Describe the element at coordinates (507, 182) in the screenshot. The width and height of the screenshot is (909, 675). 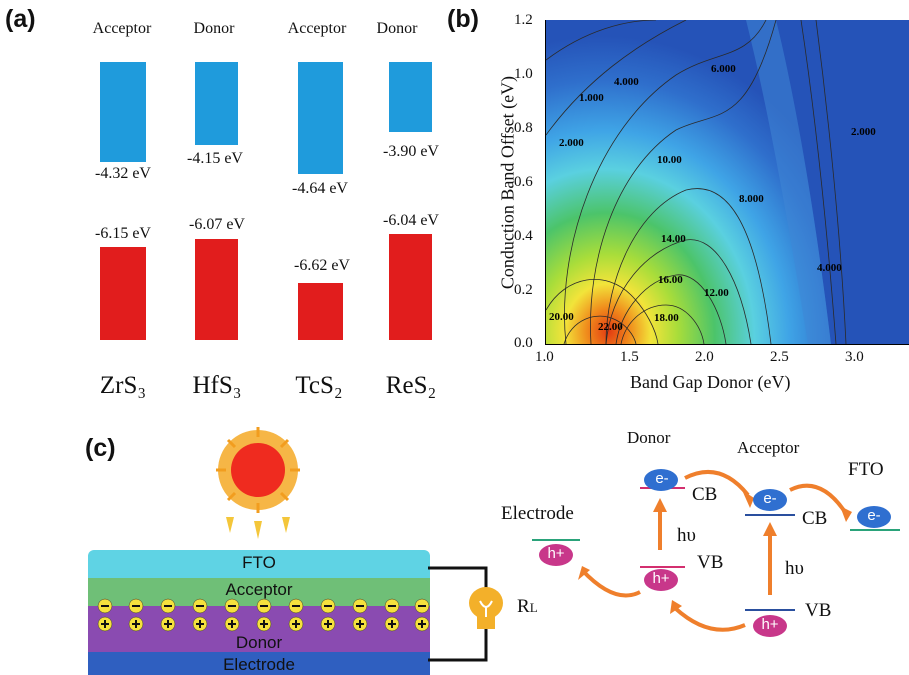
I see `y-axis-label: Conduction Band Offset (eV)` at that location.